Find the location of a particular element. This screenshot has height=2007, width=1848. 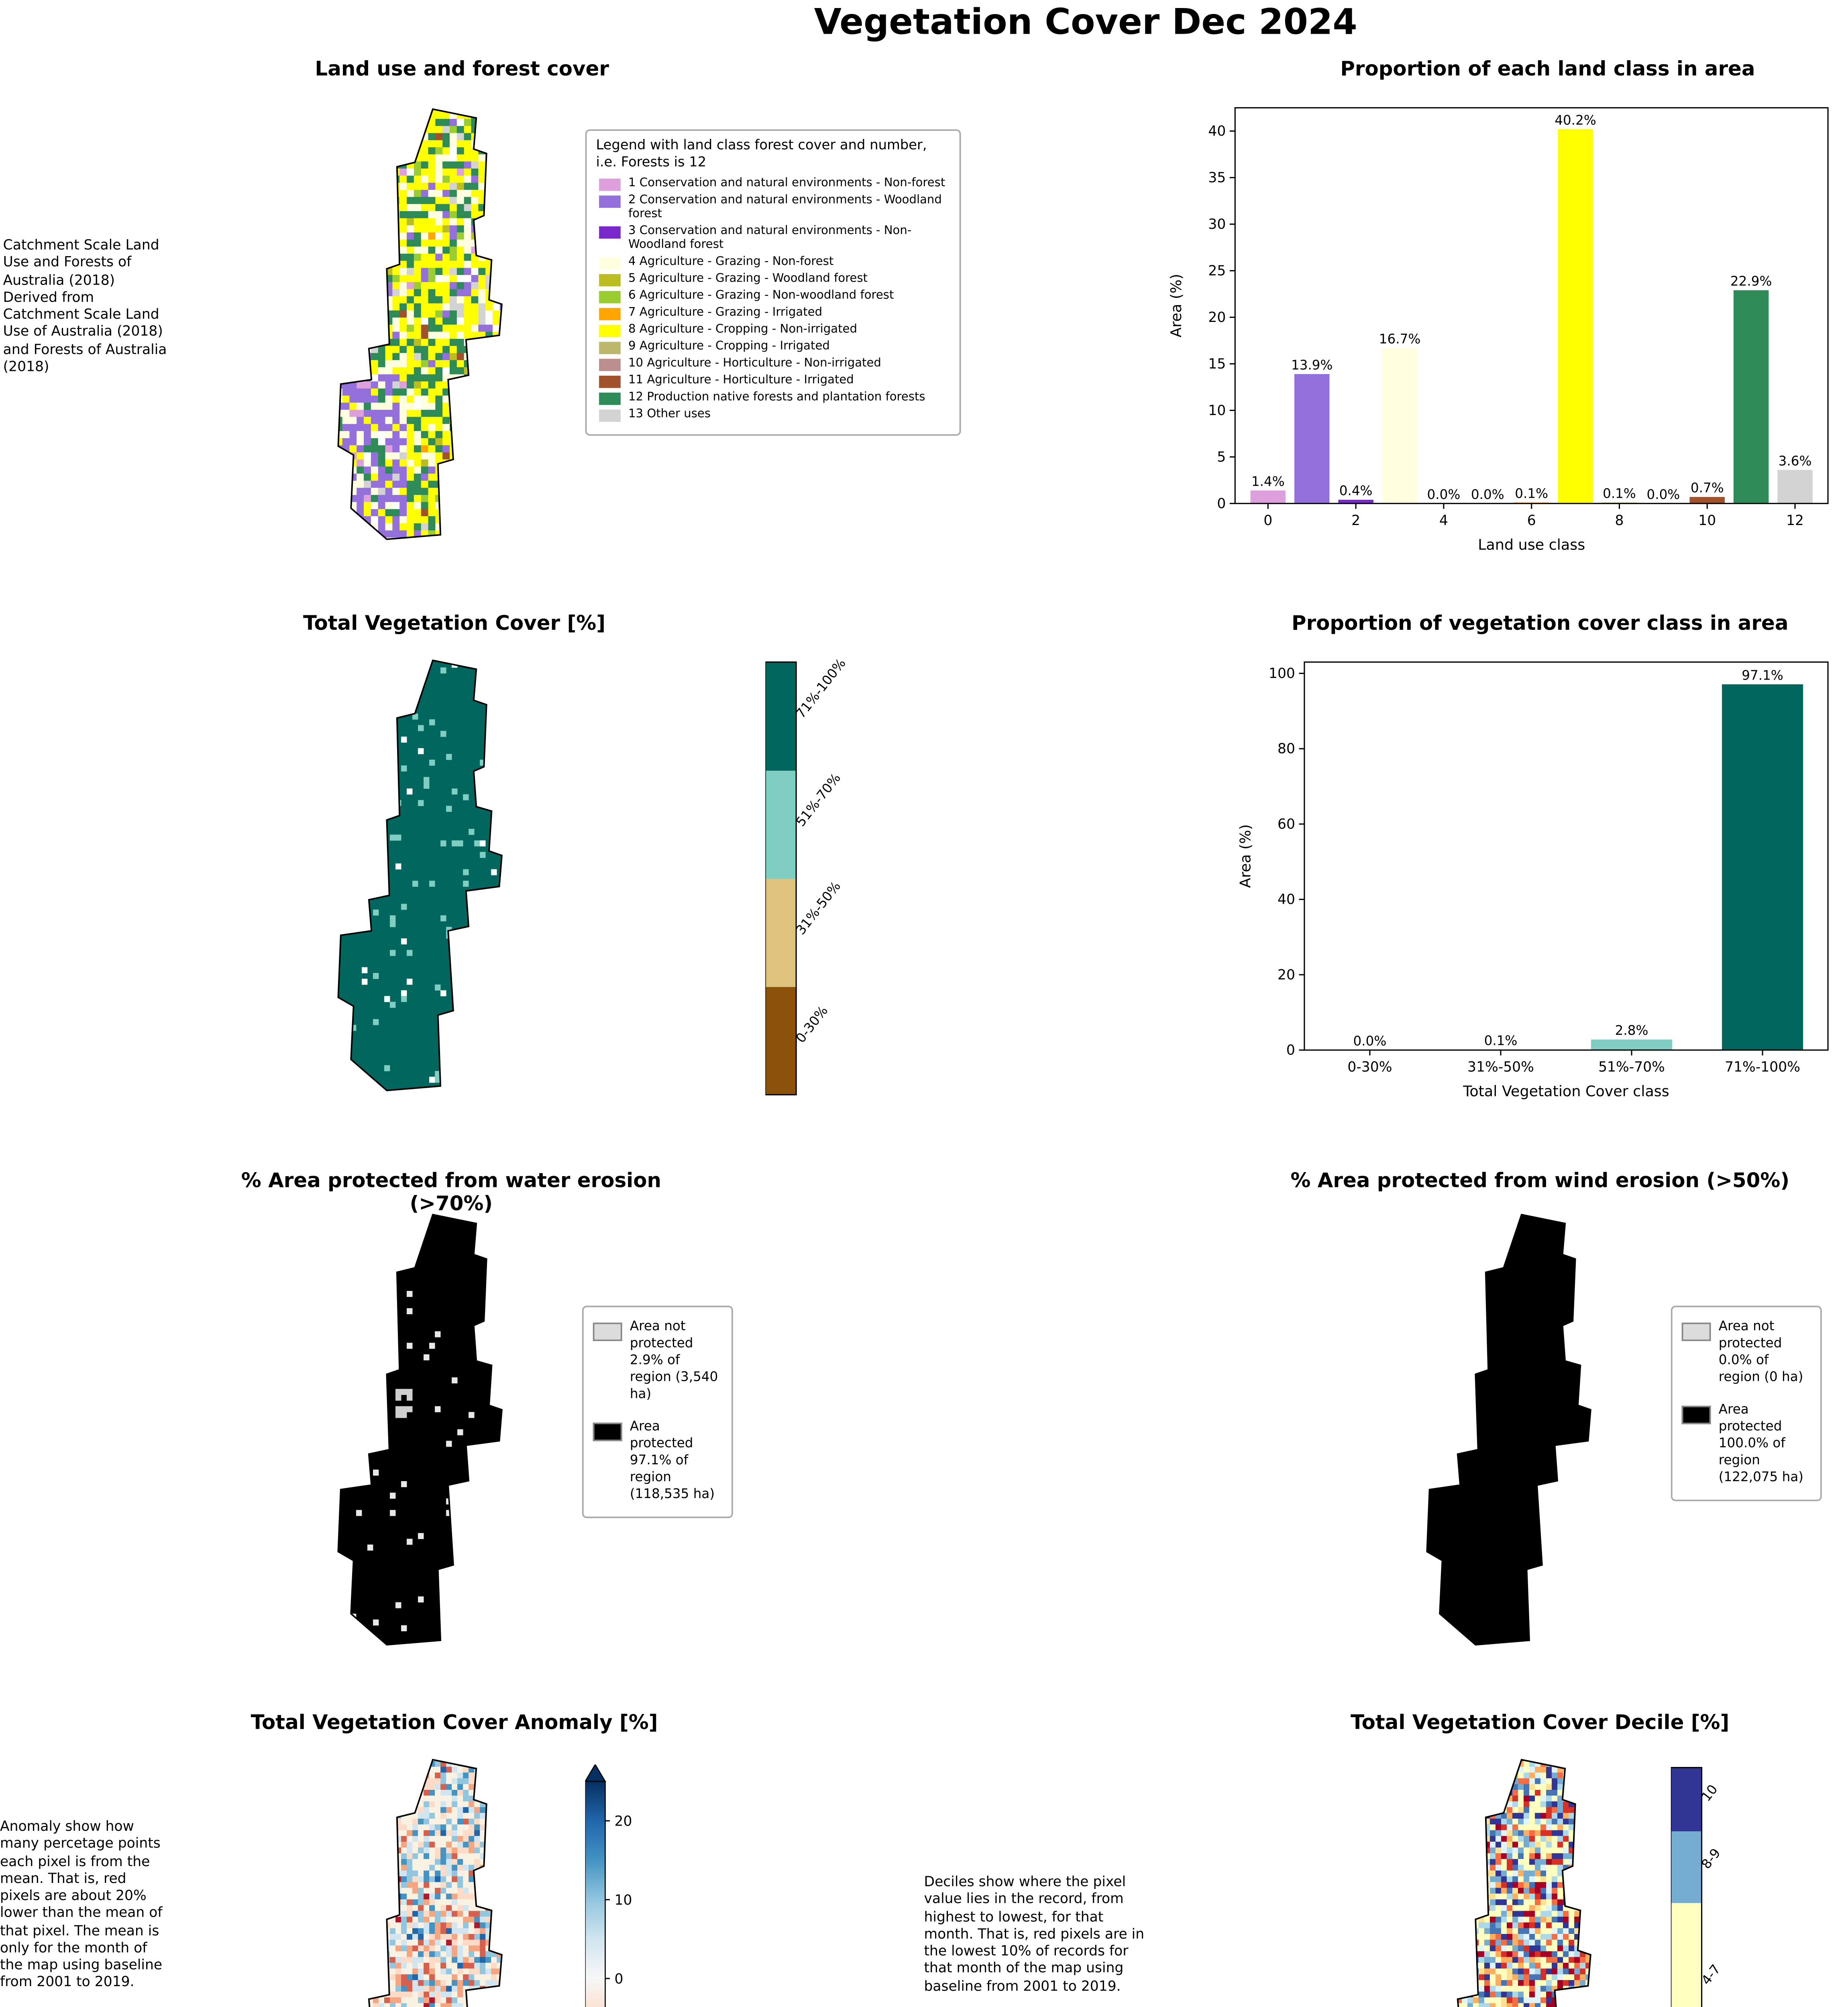

decile-panel-title: Total Vegetation Cover Decile [%] is located at coordinates (1540, 1723).